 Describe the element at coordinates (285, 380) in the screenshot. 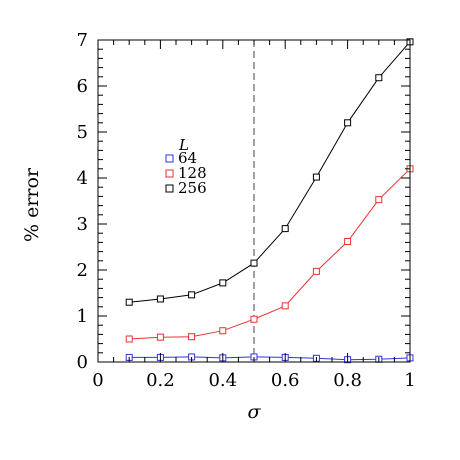

I see `x-tick-label: 0.6` at that location.